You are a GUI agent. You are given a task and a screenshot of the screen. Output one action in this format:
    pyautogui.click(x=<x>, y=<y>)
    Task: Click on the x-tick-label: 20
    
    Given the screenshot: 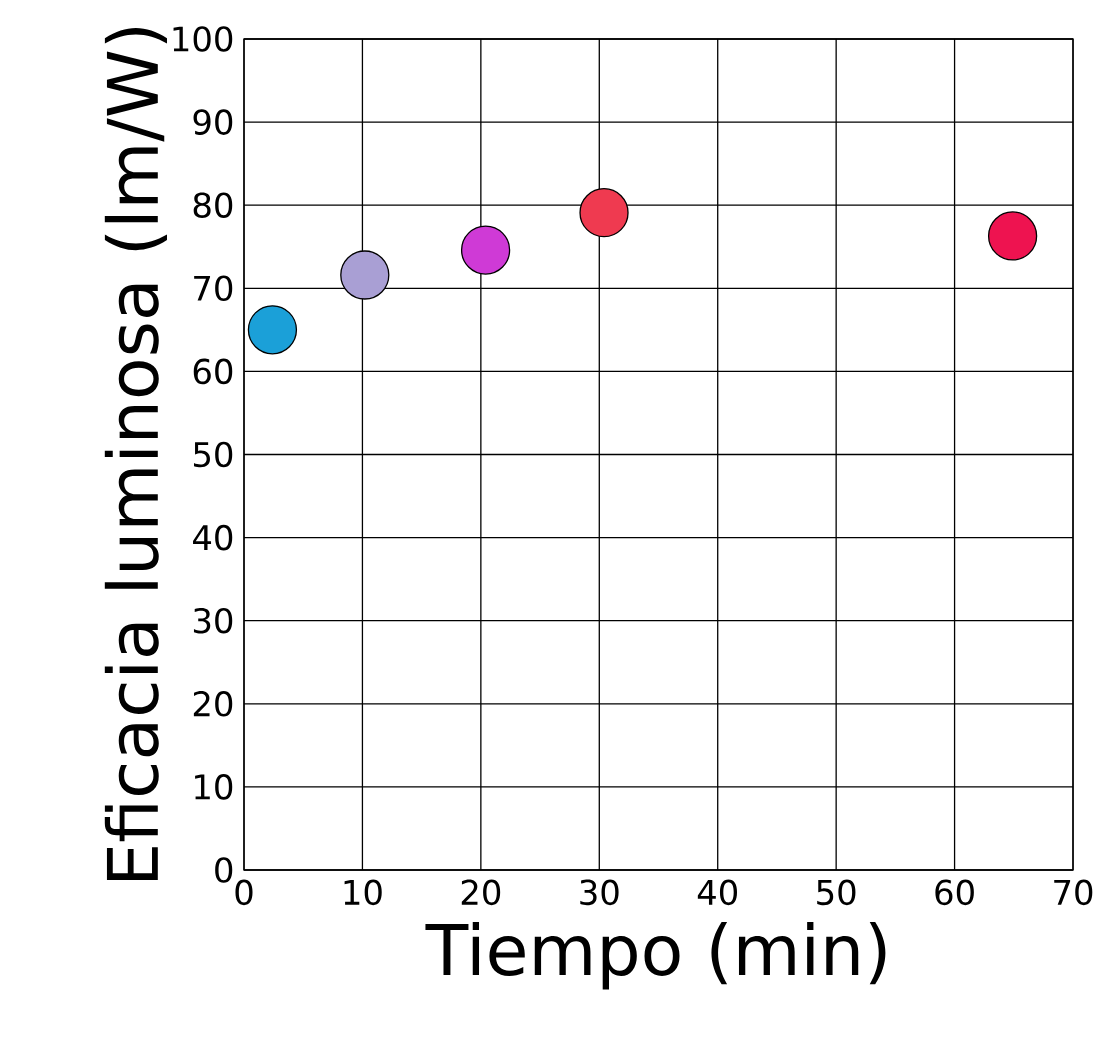 What is the action you would take?
    pyautogui.click(x=481, y=892)
    